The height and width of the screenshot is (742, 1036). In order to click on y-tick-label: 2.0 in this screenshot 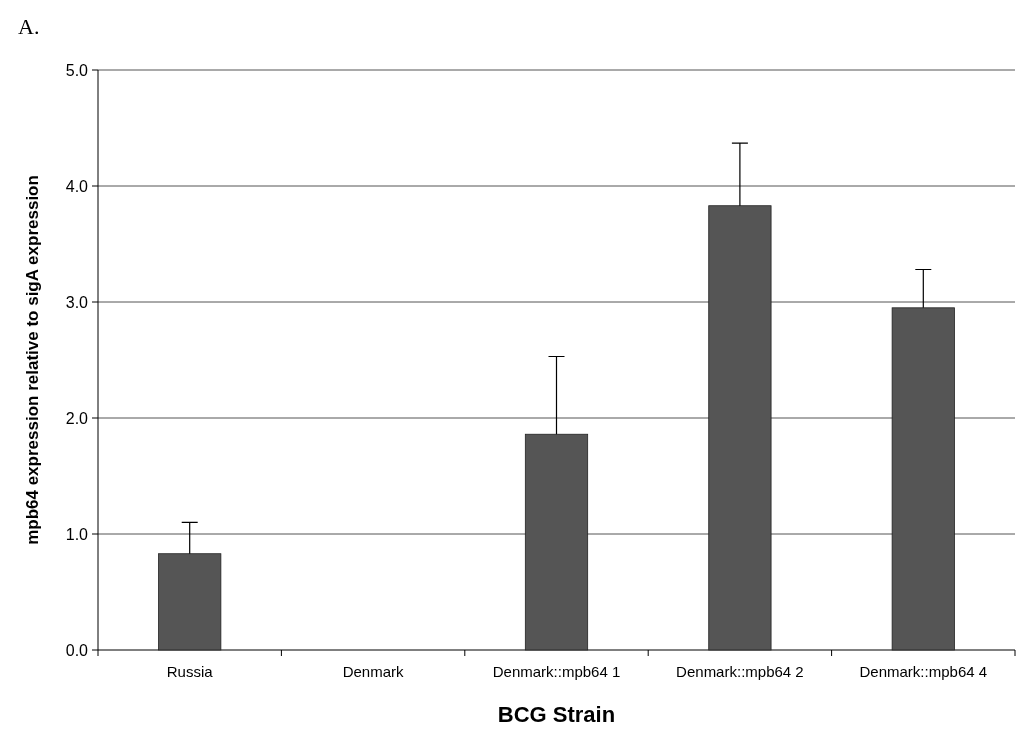, I will do `click(77, 418)`.